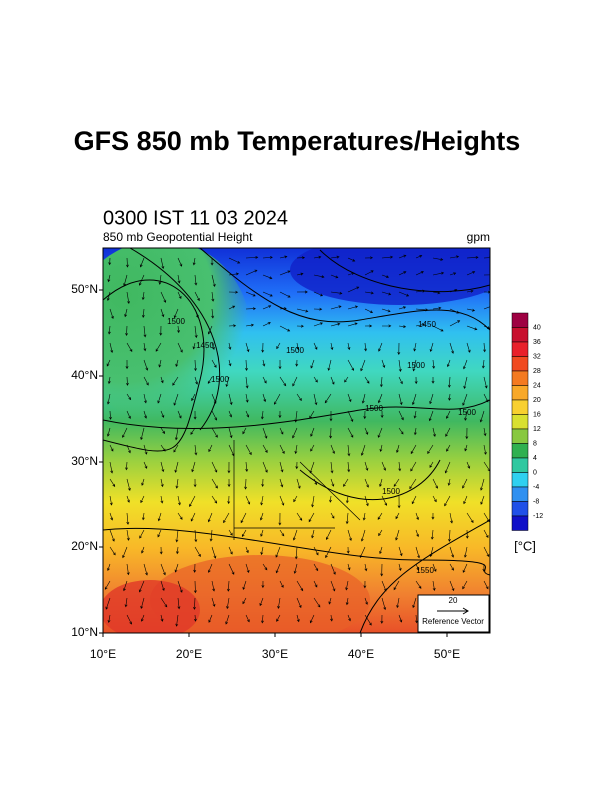 Image resolution: width=612 pixels, height=797 pixels. What do you see at coordinates (537, 414) in the screenshot?
I see `colorbar-label: 16` at bounding box center [537, 414].